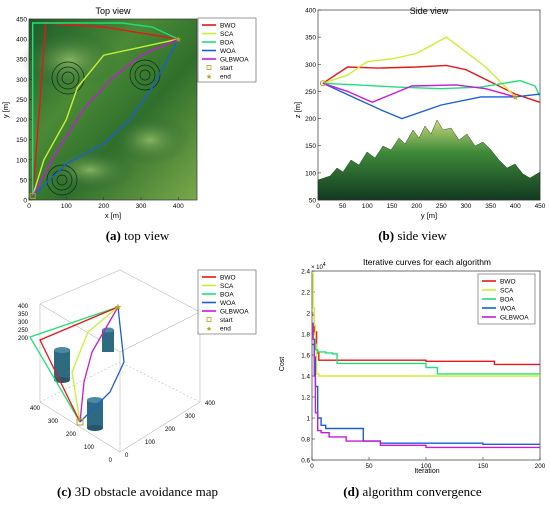  I want to click on z-tick-label: 300, so click(23, 323).